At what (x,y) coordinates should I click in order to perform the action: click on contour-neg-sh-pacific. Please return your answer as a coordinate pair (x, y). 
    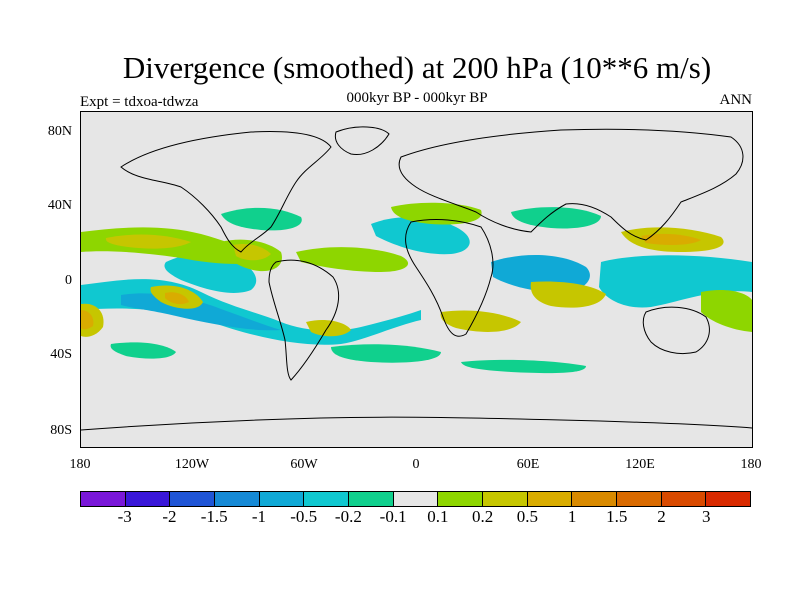
    Looking at the image, I should click on (143, 350).